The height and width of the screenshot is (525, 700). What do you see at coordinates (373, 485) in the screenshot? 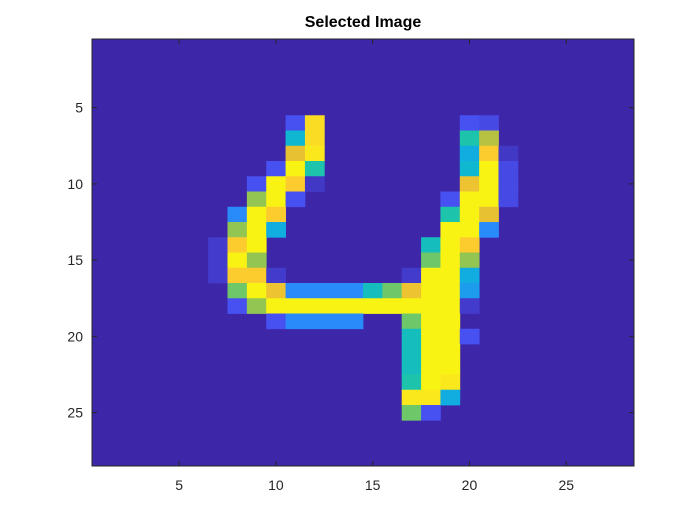
I see `x-tick-label: 15` at bounding box center [373, 485].